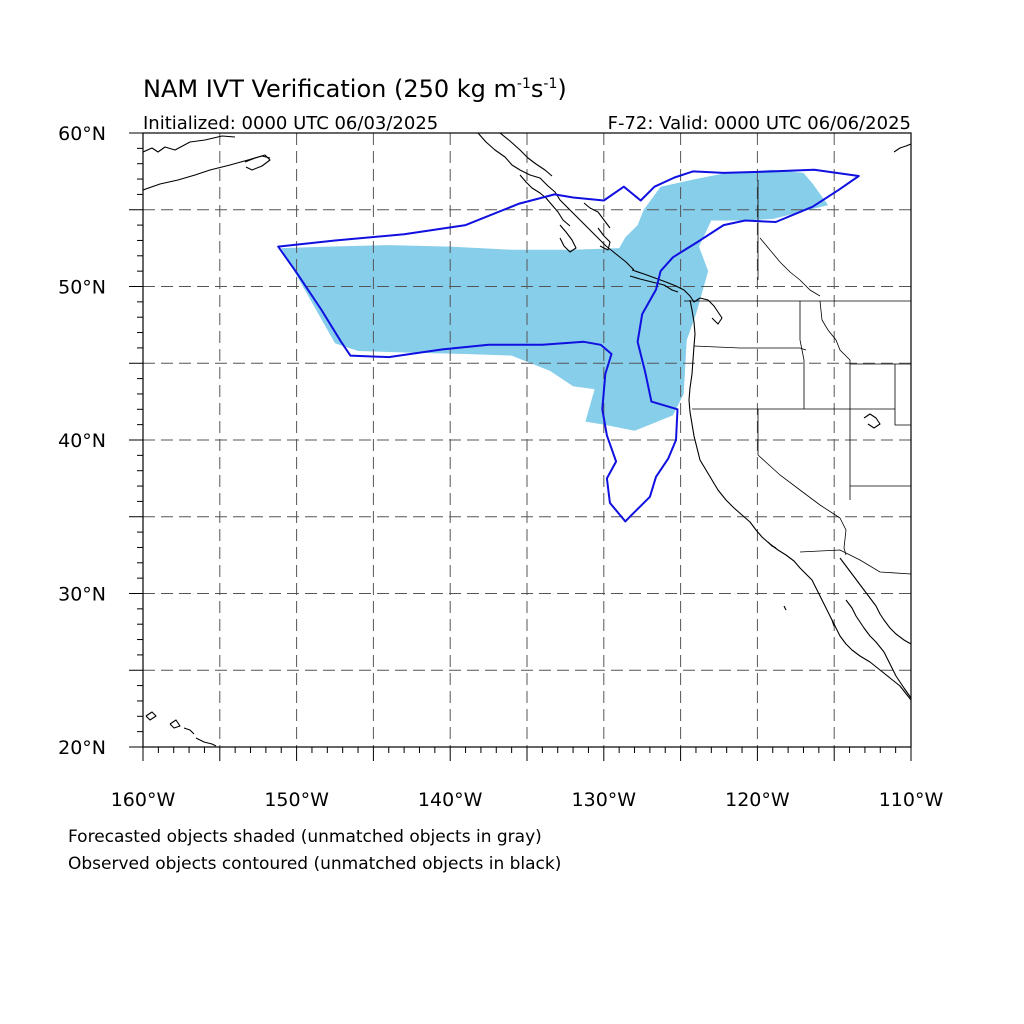 Image resolution: width=1024 pixels, height=1024 pixels. What do you see at coordinates (450, 800) in the screenshot?
I see `longitude-tick-label: 140°W` at bounding box center [450, 800].